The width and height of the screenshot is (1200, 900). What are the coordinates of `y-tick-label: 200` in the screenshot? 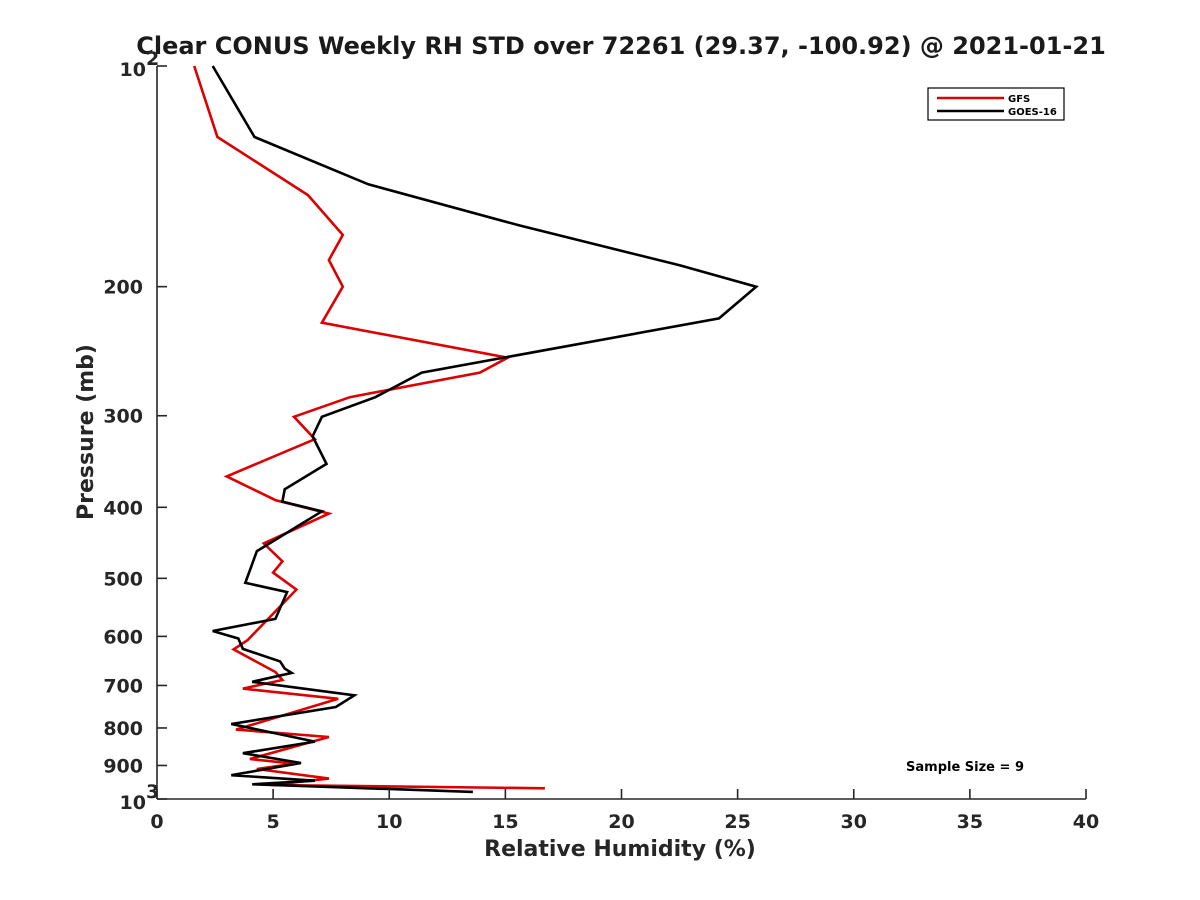 It's located at (123, 288).